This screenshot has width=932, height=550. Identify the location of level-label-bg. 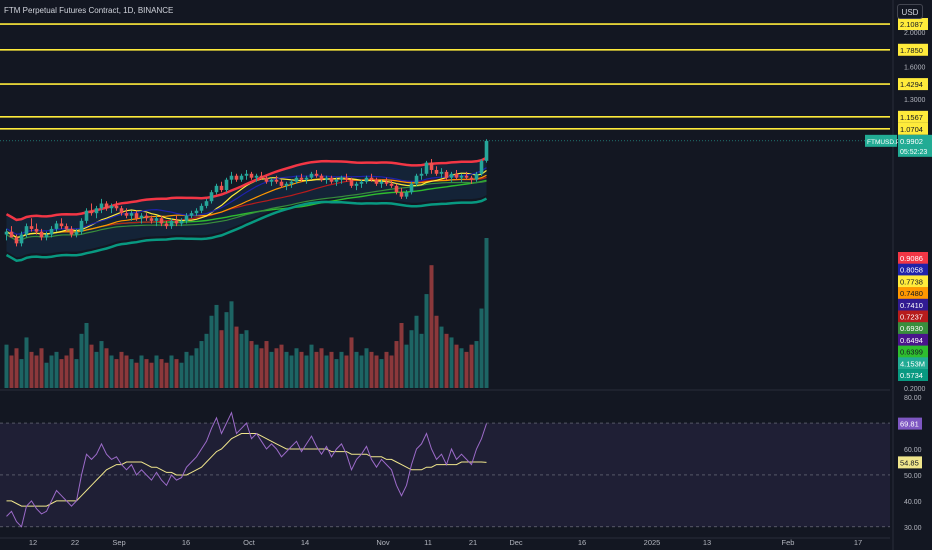
(913, 84).